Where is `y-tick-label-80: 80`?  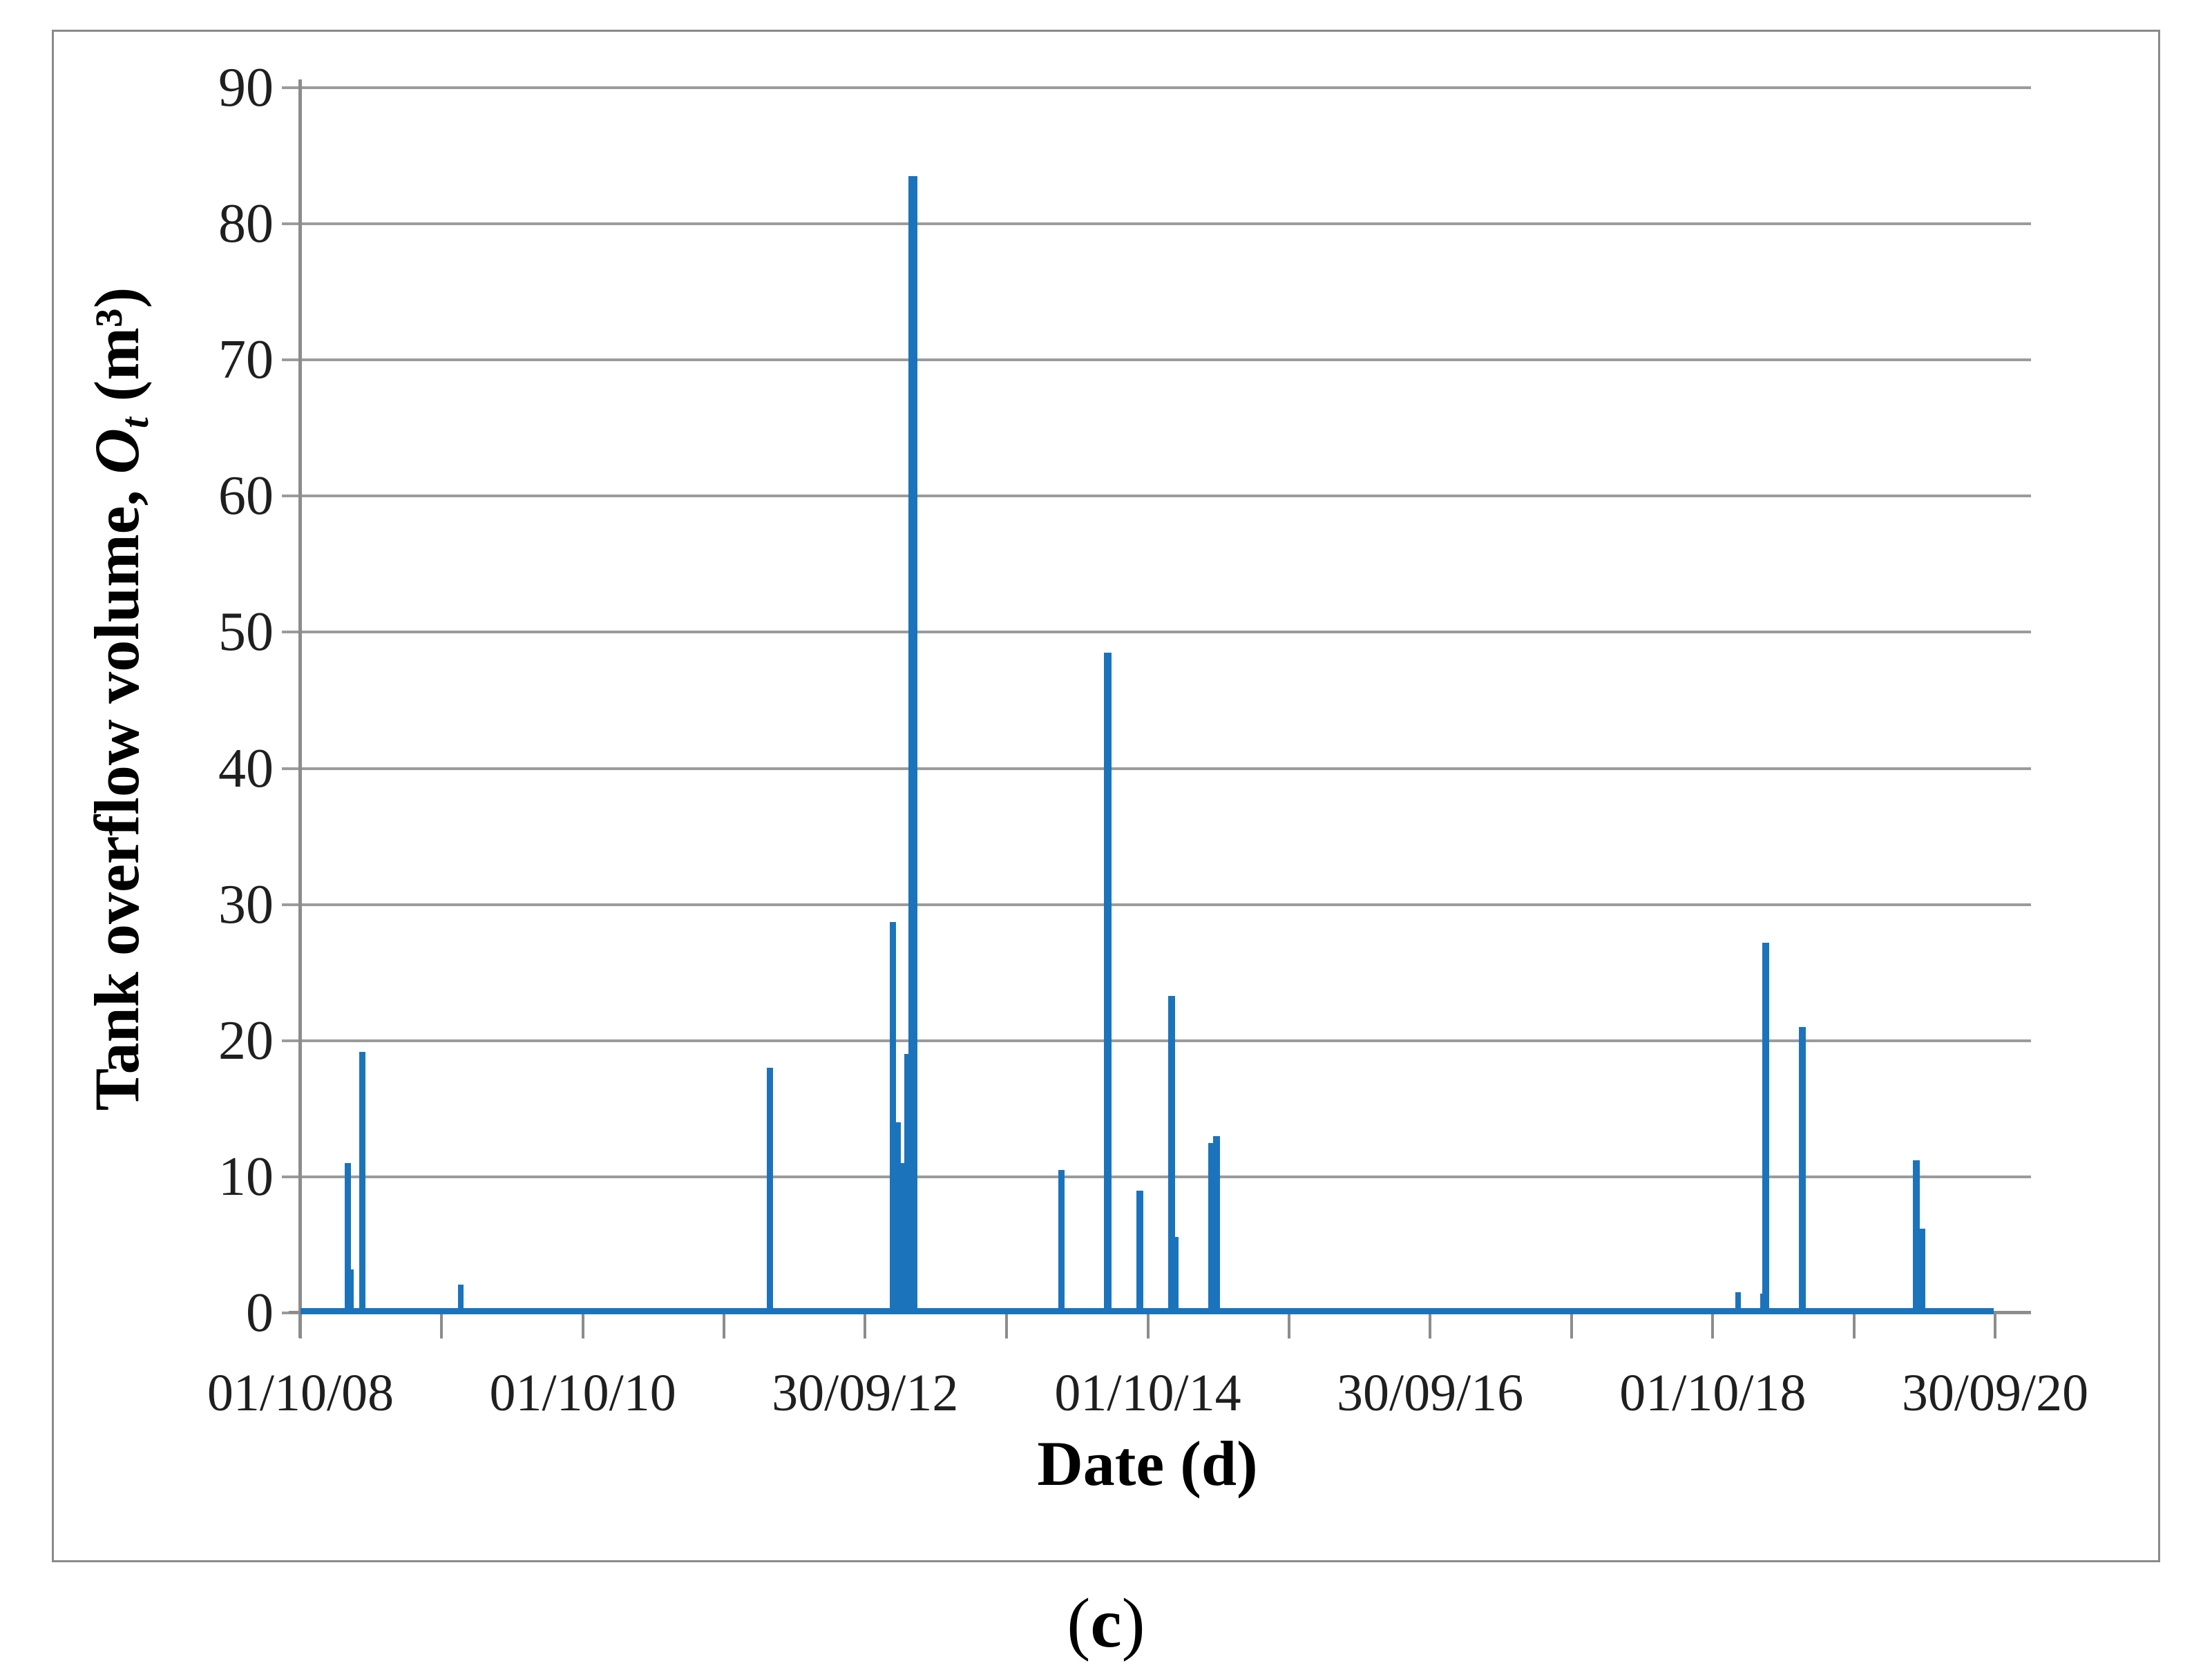
y-tick-label-80: 80 is located at coordinates (246, 224).